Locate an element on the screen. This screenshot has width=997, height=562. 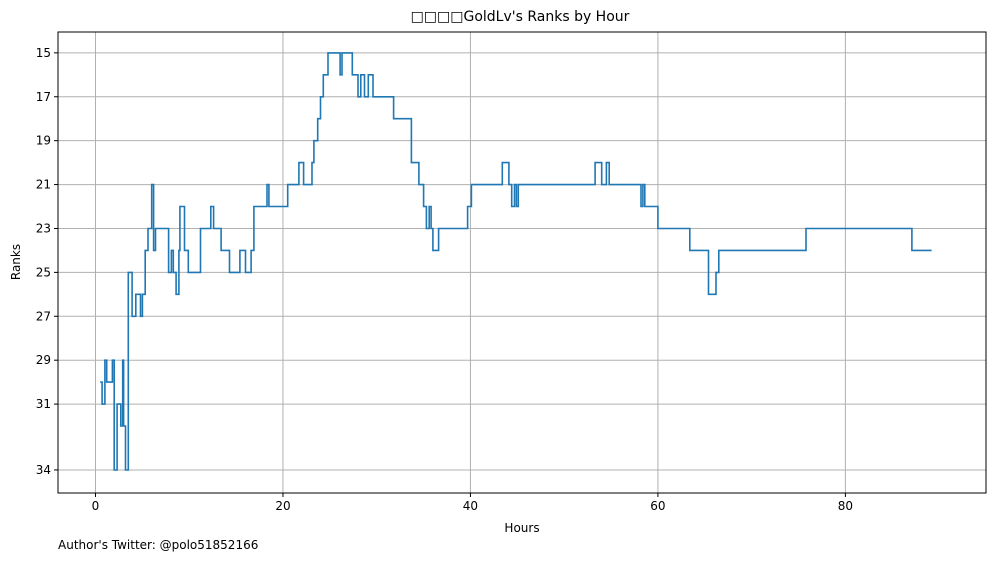
x-axis: 0 20 40 60 80 is located at coordinates (472, 503).